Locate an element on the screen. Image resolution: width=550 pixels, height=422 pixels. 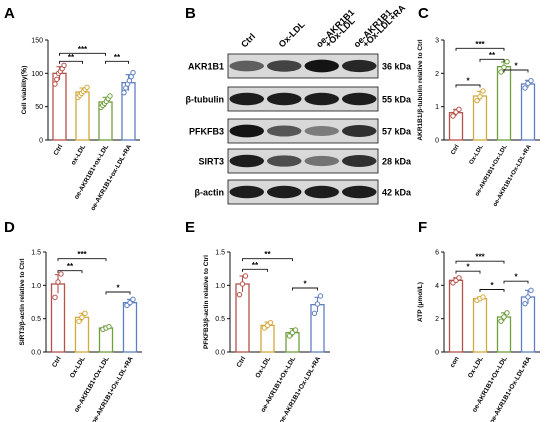
y-tick-label: 50 is located at coordinates (39, 107).